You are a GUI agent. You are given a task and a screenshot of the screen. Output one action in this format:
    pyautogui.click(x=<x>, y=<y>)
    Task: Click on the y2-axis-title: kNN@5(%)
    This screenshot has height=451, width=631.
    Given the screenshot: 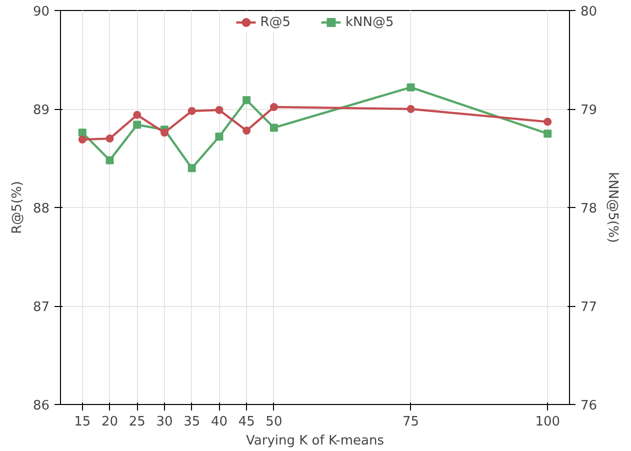 What is the action you would take?
    pyautogui.click(x=612, y=207)
    